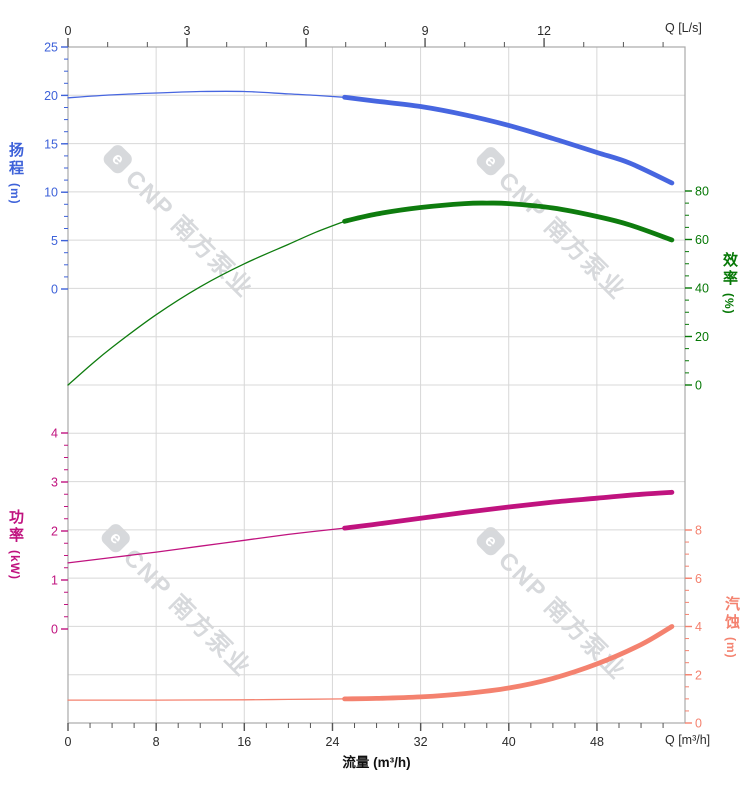 Image resolution: width=752 pixels, height=797 pixels. Describe the element at coordinates (421, 742) in the screenshot. I see `svg-text: 32` at that location.